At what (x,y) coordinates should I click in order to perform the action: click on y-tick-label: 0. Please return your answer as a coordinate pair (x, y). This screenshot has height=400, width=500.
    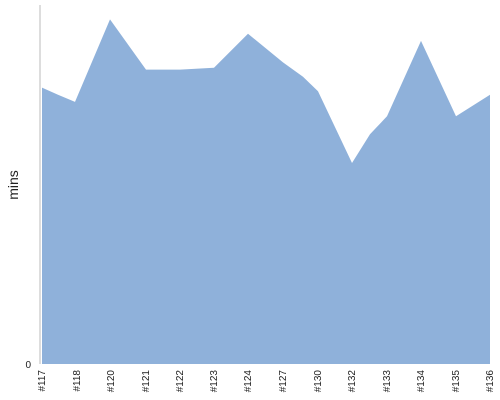
    Looking at the image, I should click on (28, 365).